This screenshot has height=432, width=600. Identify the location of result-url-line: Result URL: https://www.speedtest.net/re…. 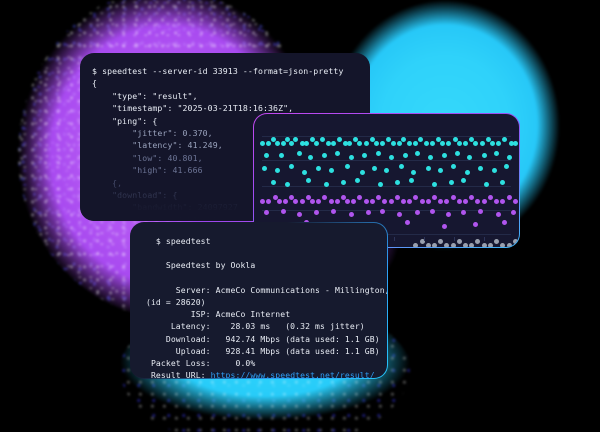
(264, 374).